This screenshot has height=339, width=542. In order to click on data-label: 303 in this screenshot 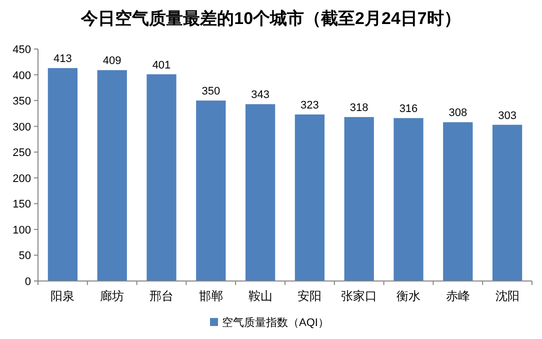, I will do `click(507, 116)`.